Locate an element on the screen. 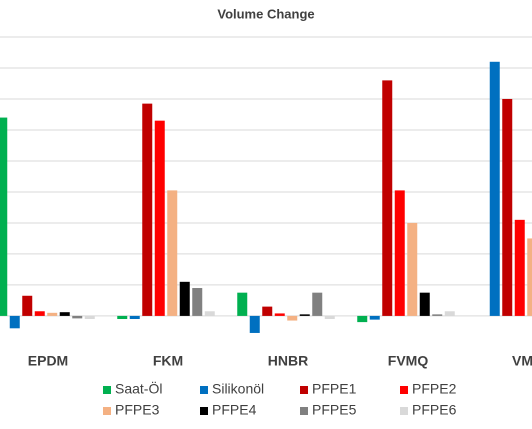 This screenshot has height=429, width=532. x-tick-label: FVMQ is located at coordinates (408, 361).